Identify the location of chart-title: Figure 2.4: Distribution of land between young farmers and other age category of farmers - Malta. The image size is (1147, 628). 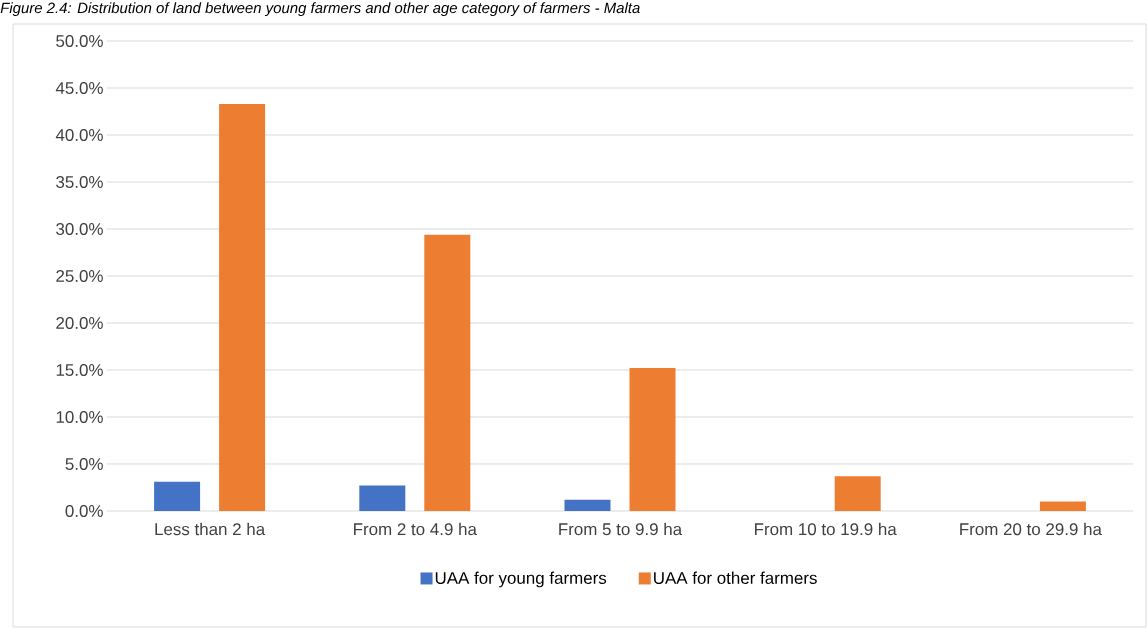
(320, 9).